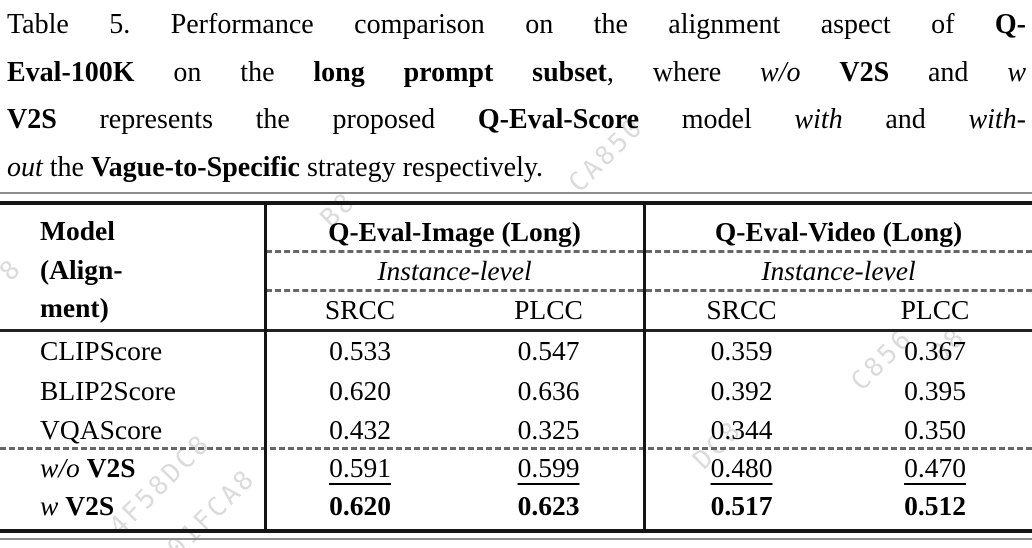 The height and width of the screenshot is (548, 1032). Describe the element at coordinates (421, 167) in the screenshot. I see `caption-text: strategy respectively.` at that location.